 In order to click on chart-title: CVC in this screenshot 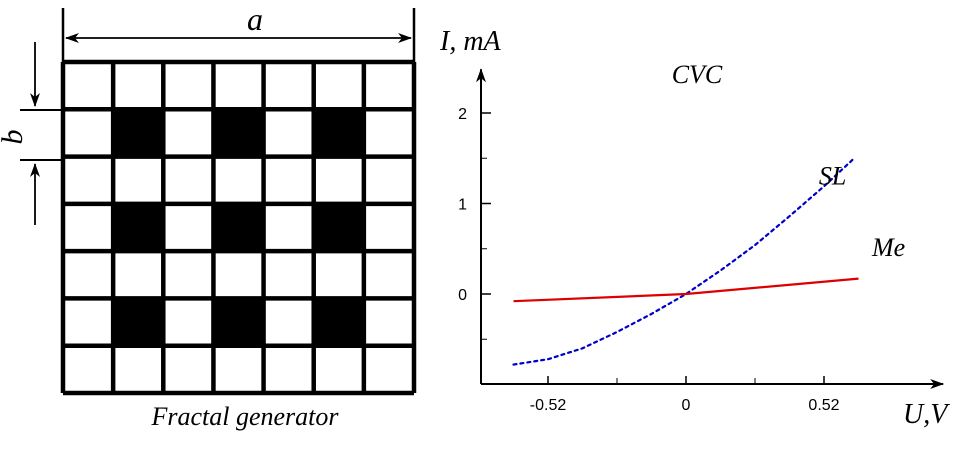, I will do `click(697, 74)`.